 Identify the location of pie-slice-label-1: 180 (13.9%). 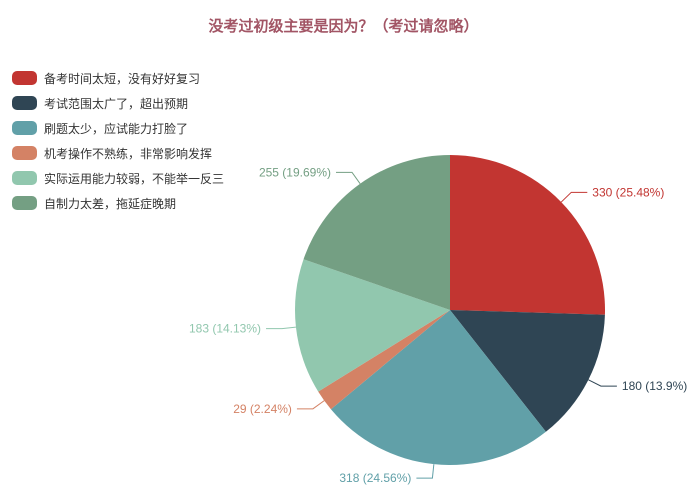
(654, 386).